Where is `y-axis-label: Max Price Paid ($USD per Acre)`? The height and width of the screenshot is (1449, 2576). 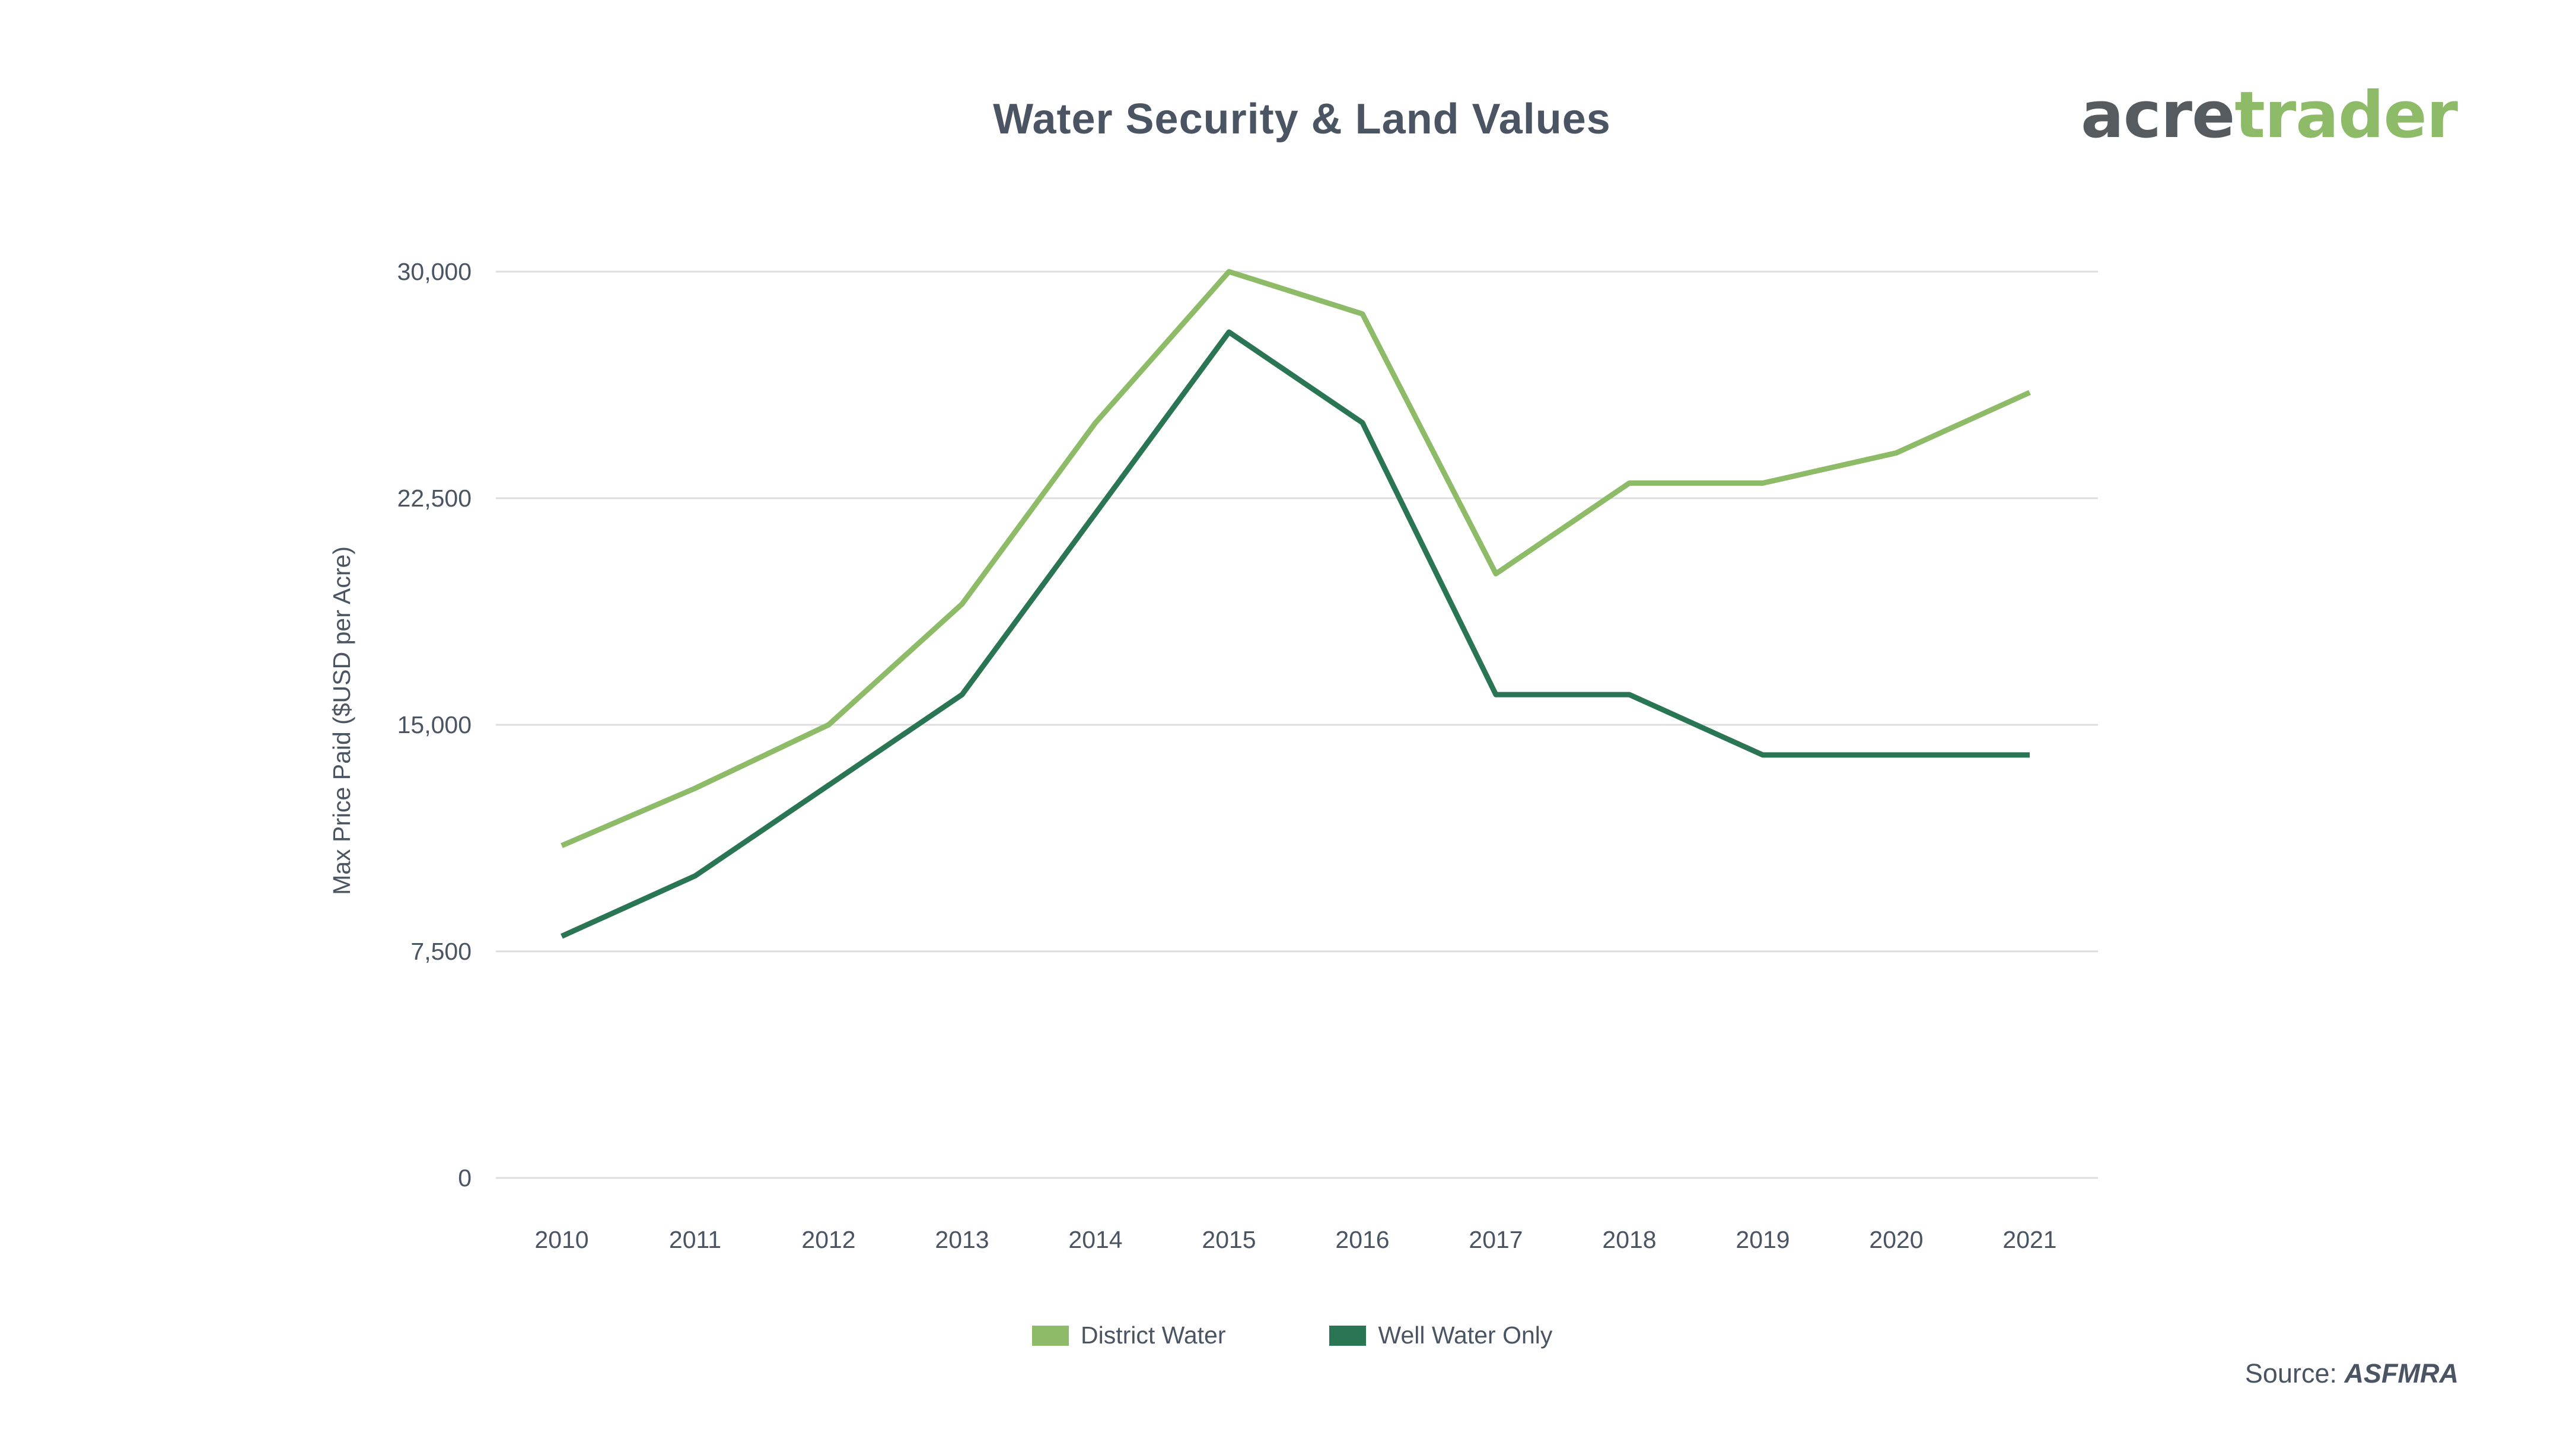
y-axis-label: Max Price Paid ($USD per Acre) is located at coordinates (341, 720).